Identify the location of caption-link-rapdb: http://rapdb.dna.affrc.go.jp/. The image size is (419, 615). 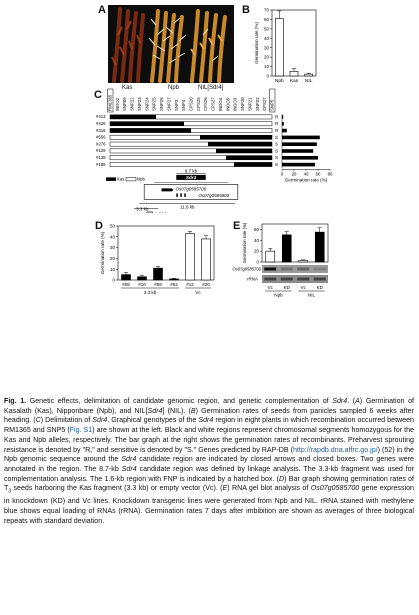
(335, 449).